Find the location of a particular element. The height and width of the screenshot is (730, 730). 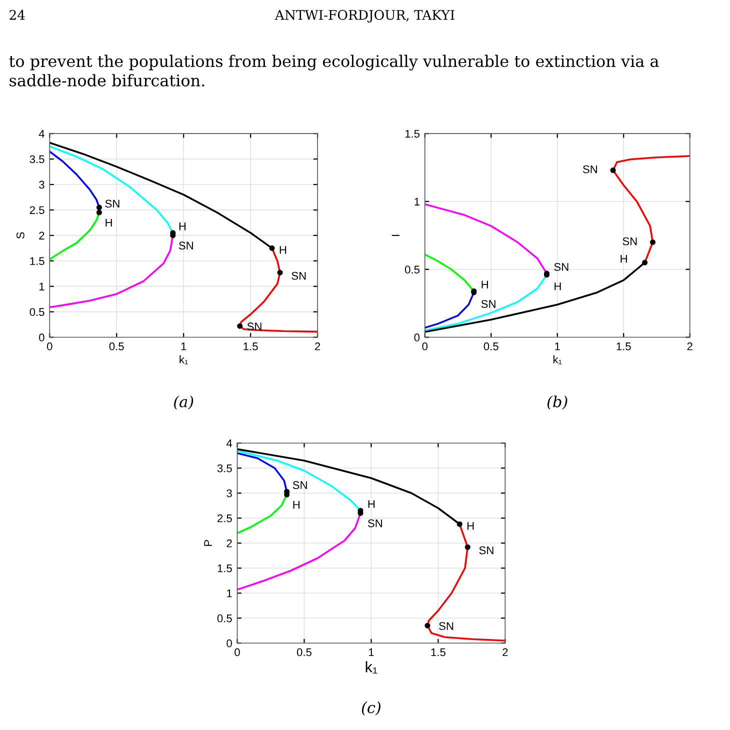

y-axis-title: I is located at coordinates (396, 235).